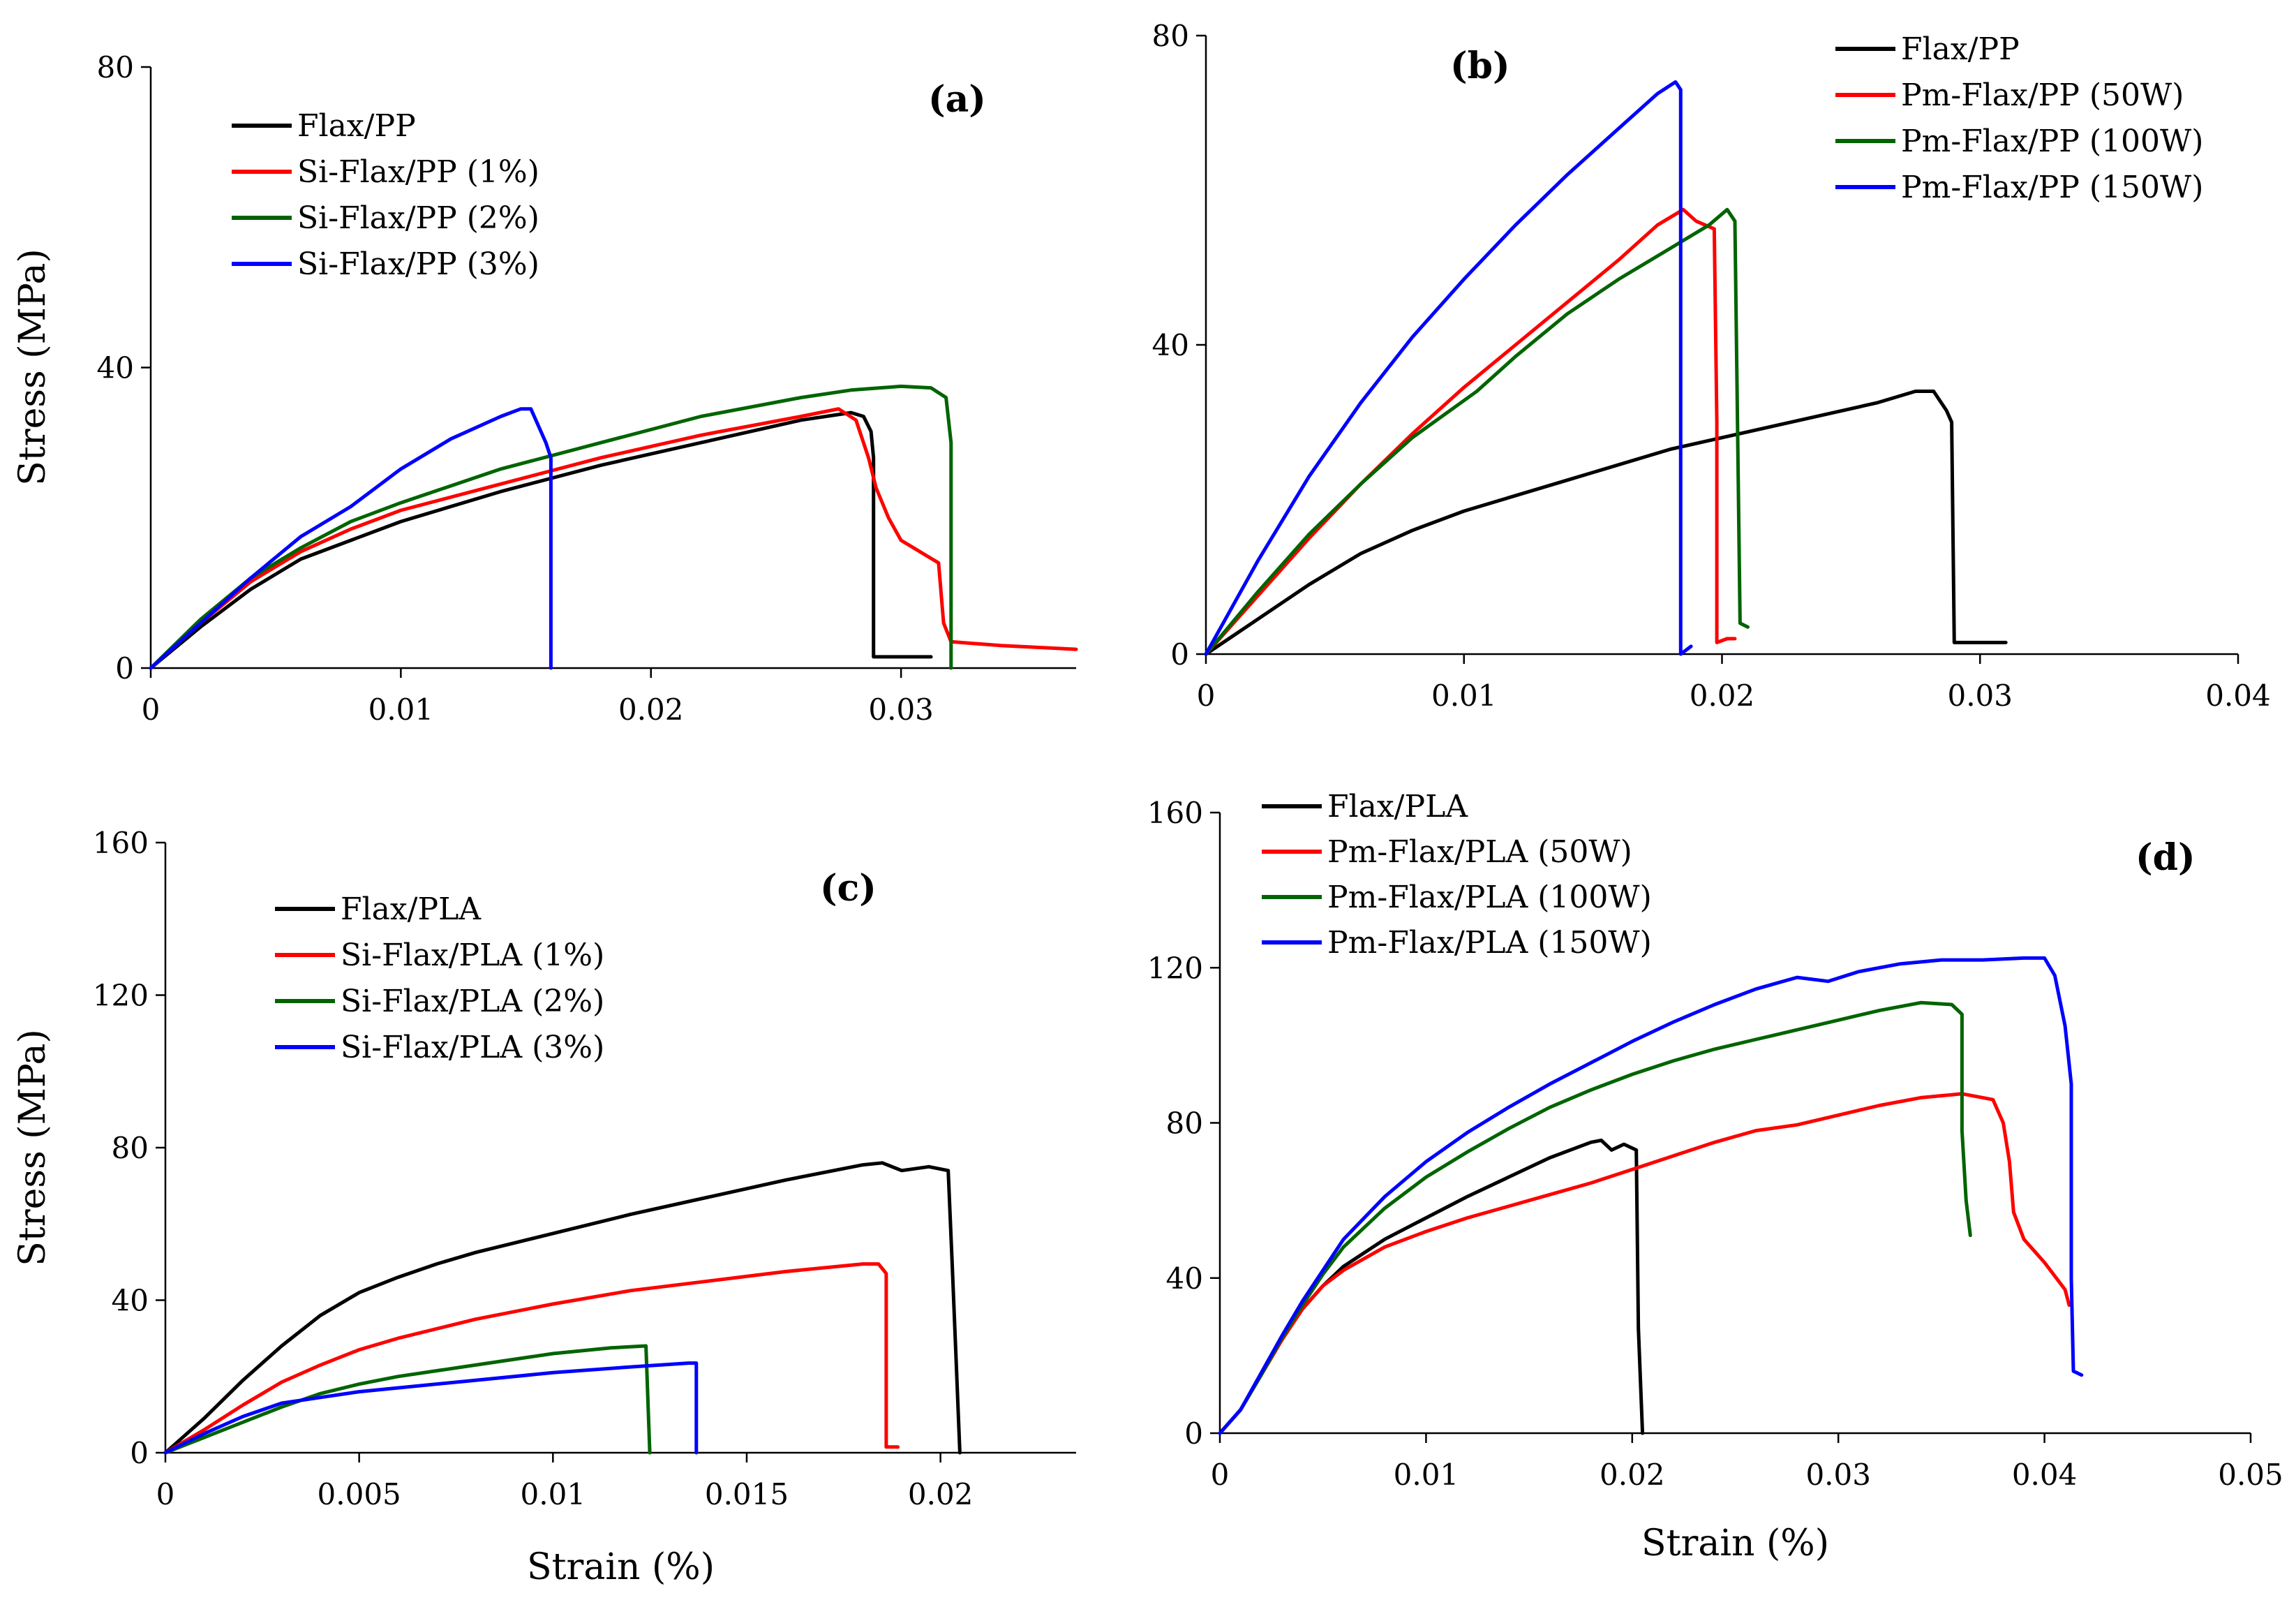  Describe the element at coordinates (418, 172) in the screenshot. I see `legend-label: Si-Flax/PP (1%)` at that location.